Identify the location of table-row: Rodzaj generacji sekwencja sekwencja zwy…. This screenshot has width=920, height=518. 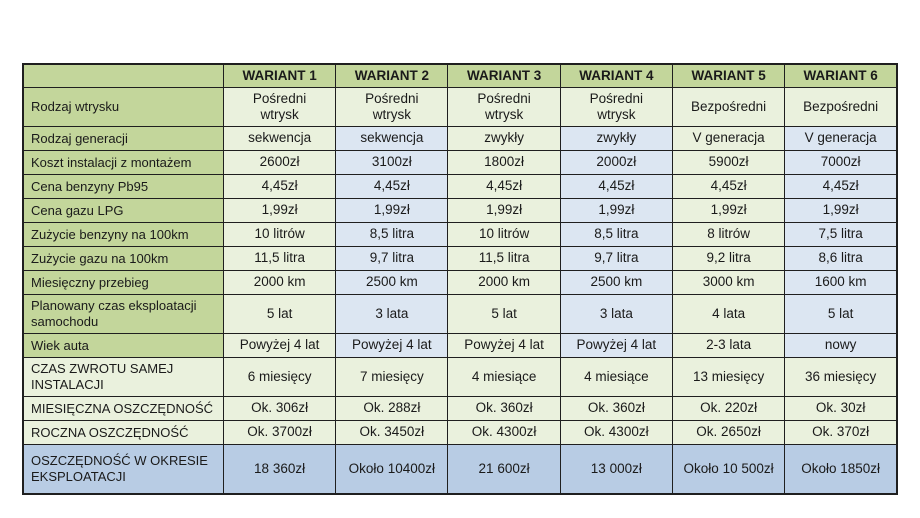
(460, 138).